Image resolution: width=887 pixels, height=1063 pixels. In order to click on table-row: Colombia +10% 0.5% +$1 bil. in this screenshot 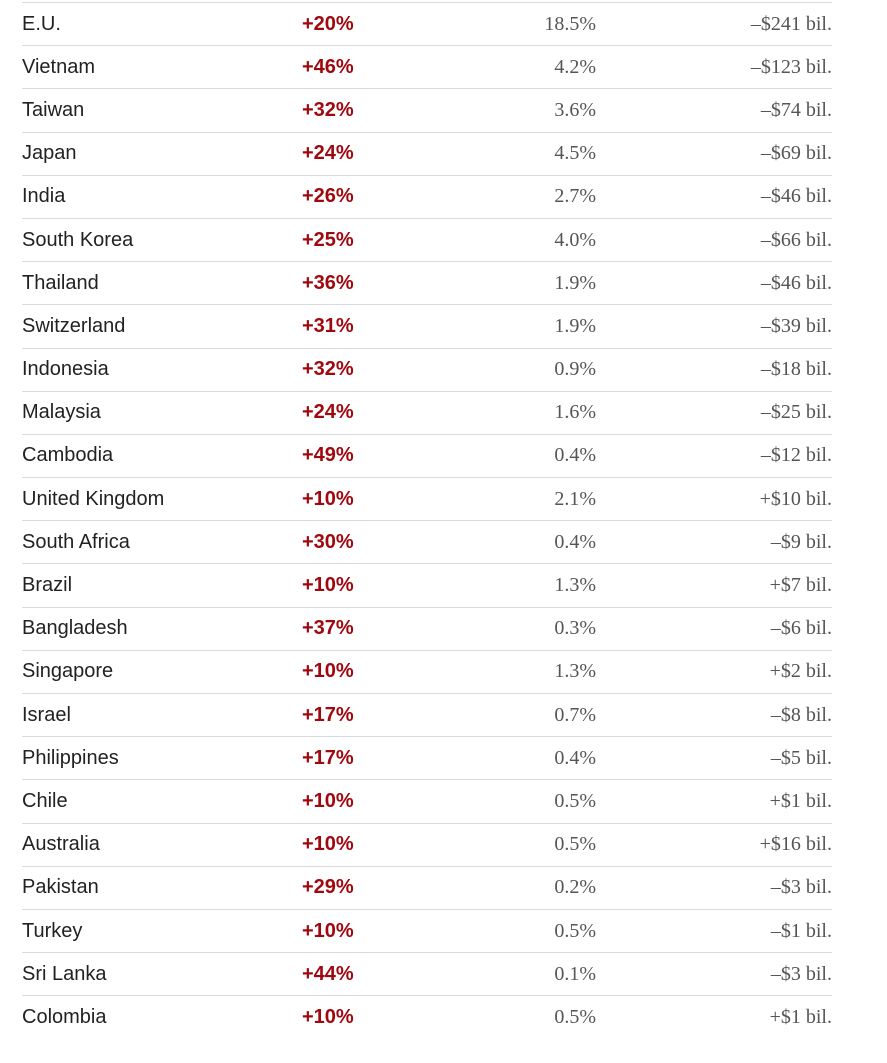, I will do `click(427, 1017)`.